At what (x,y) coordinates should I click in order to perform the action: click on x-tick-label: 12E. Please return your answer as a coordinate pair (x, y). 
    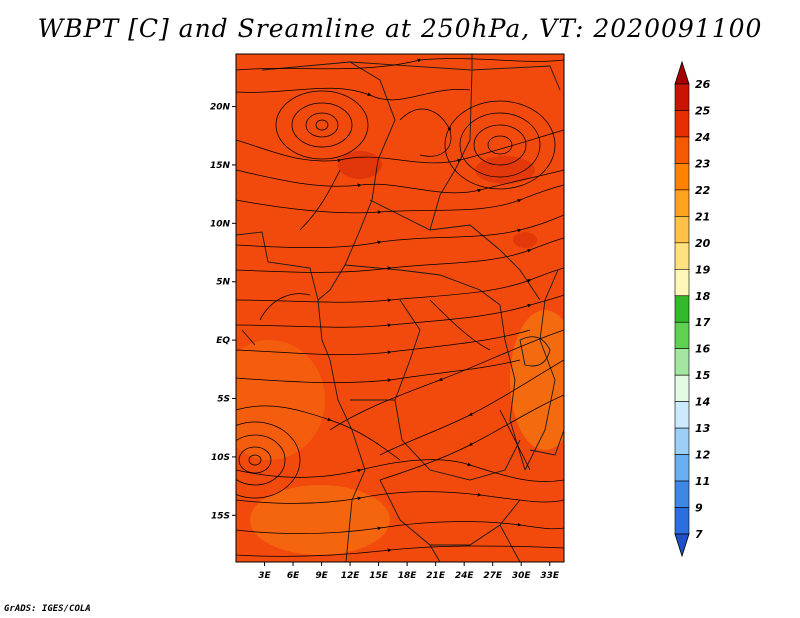
    Looking at the image, I should click on (351, 576).